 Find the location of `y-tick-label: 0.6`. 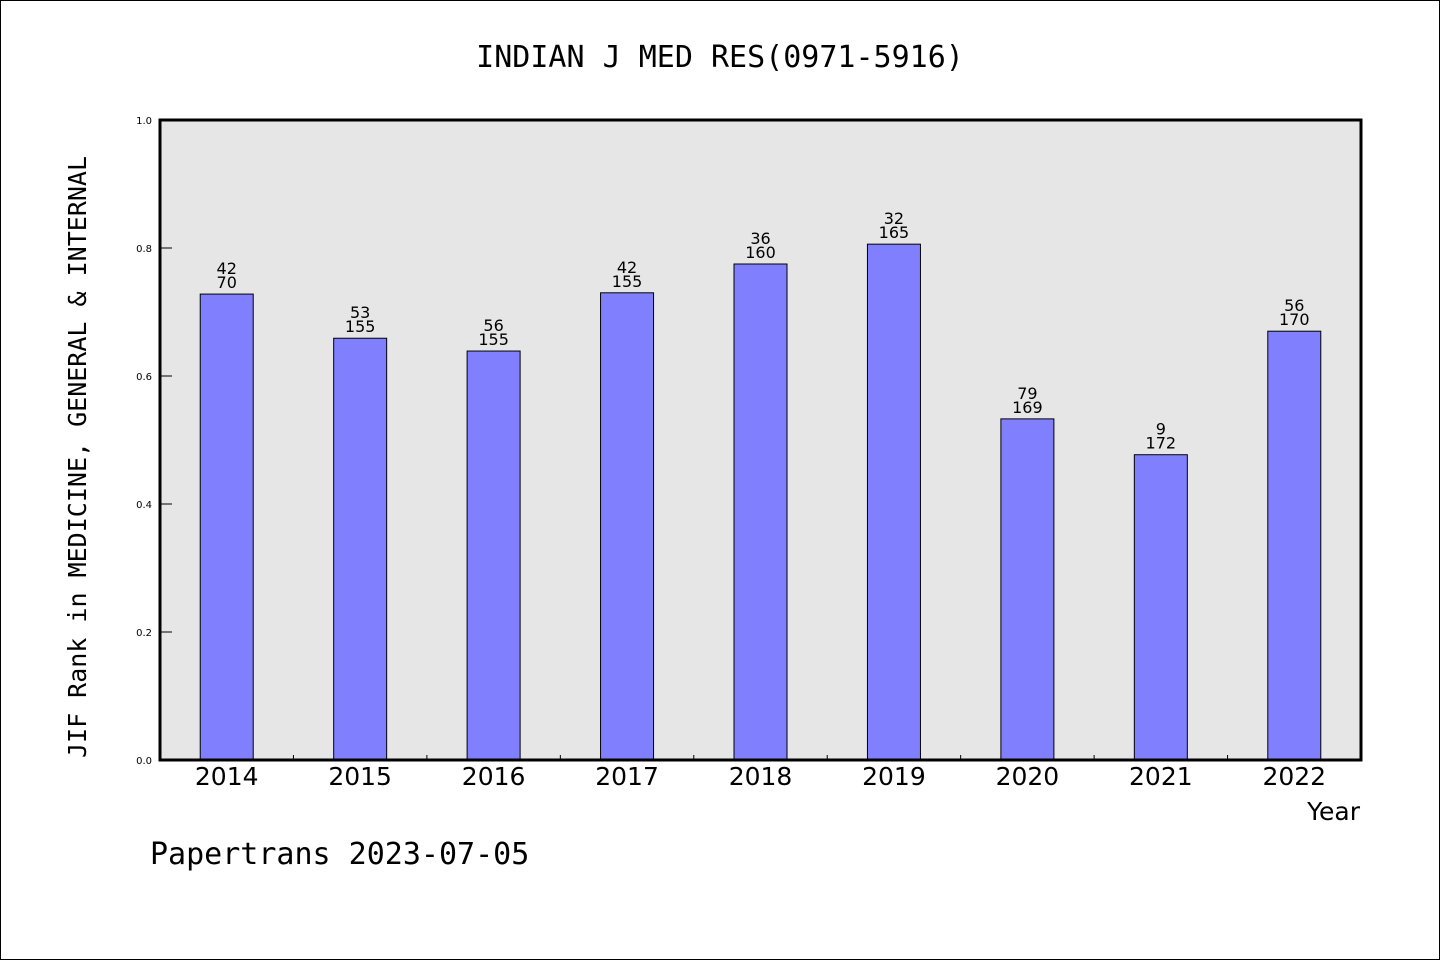

y-tick-label: 0.6 is located at coordinates (144, 377).